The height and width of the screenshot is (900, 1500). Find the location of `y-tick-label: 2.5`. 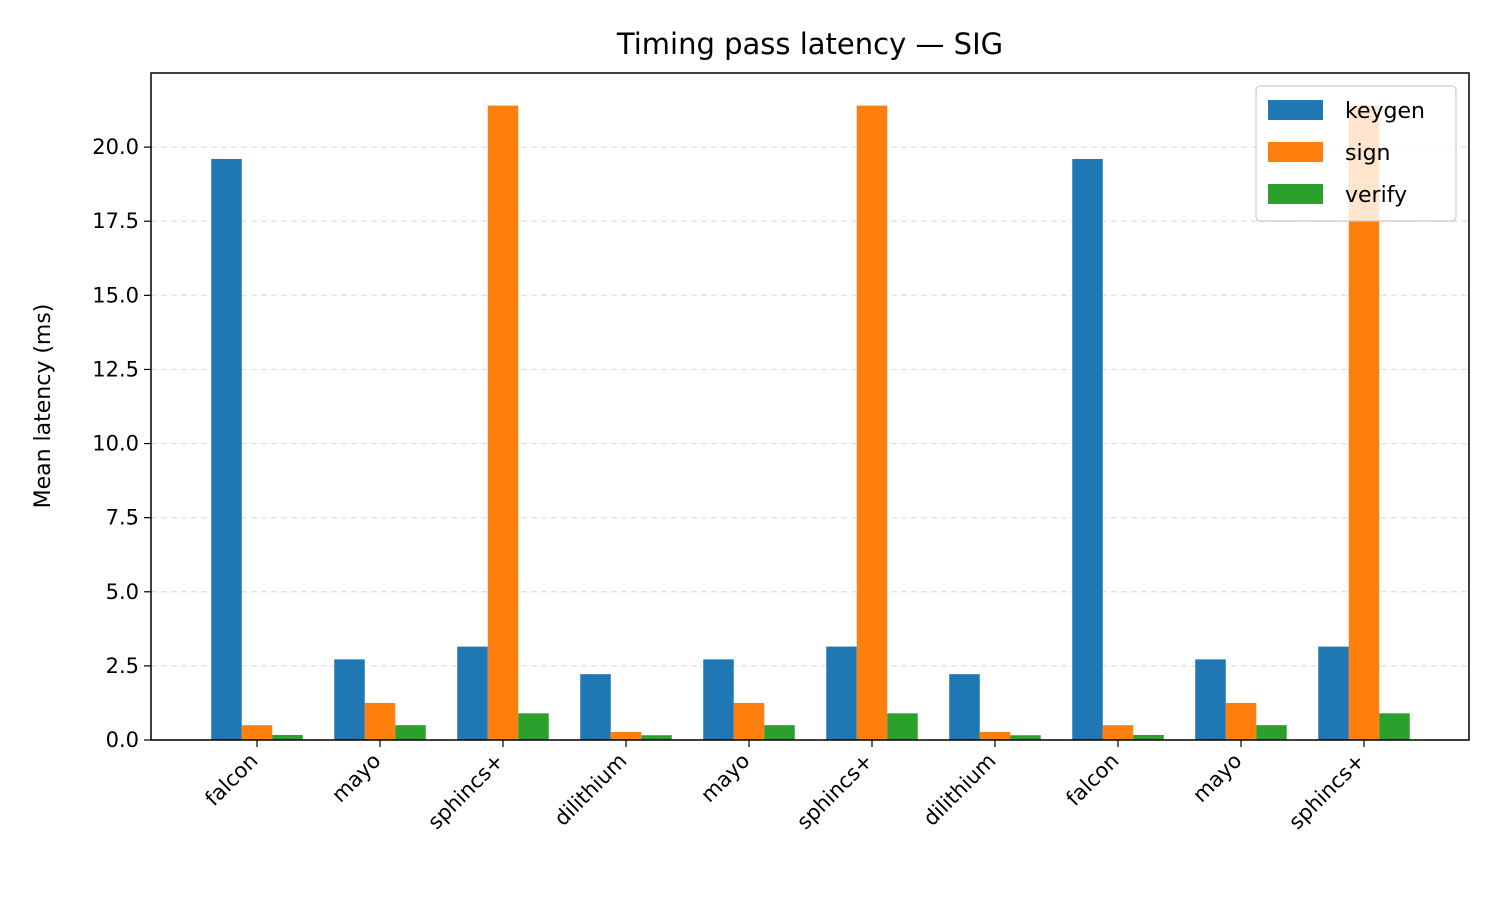

y-tick-label: 2.5 is located at coordinates (122, 666).